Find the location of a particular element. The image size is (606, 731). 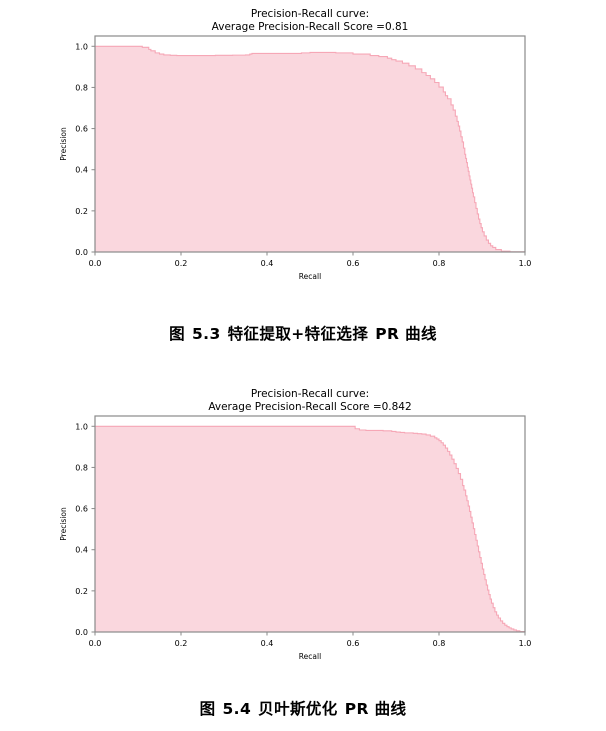

chart-title-line2: Average Precision-Recall Score =0.81 is located at coordinates (310, 27).